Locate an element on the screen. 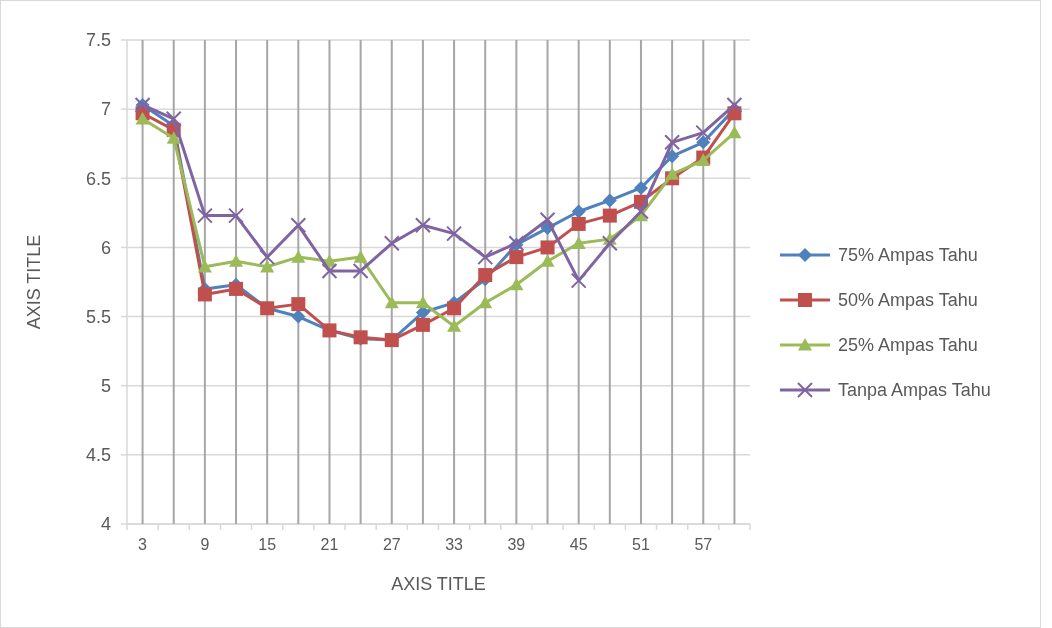 Image resolution: width=1052 pixels, height=628 pixels. legend-label: 25% Ampas Tahu is located at coordinates (908, 345).